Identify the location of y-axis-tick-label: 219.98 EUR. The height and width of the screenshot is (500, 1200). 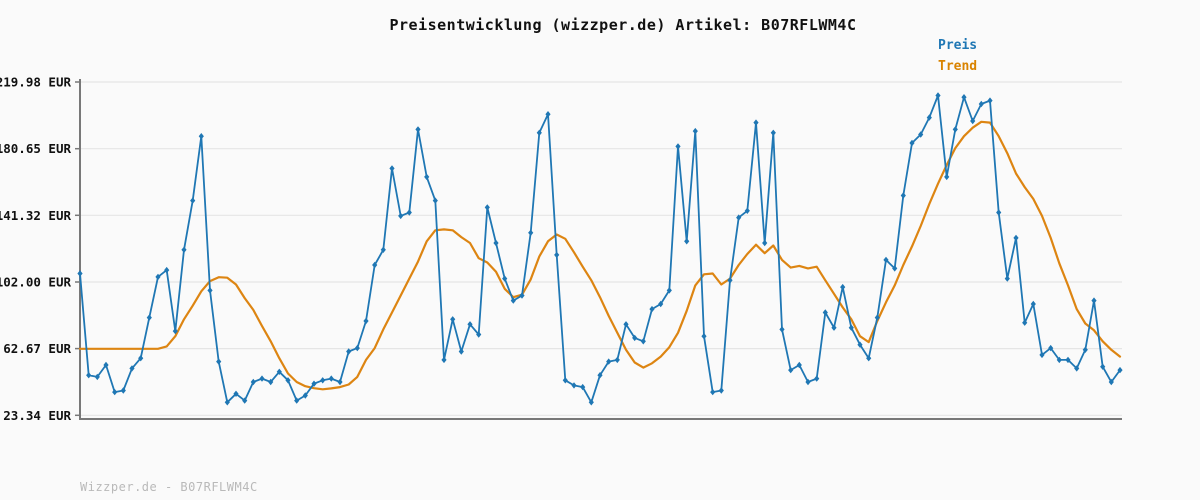
(35, 82).